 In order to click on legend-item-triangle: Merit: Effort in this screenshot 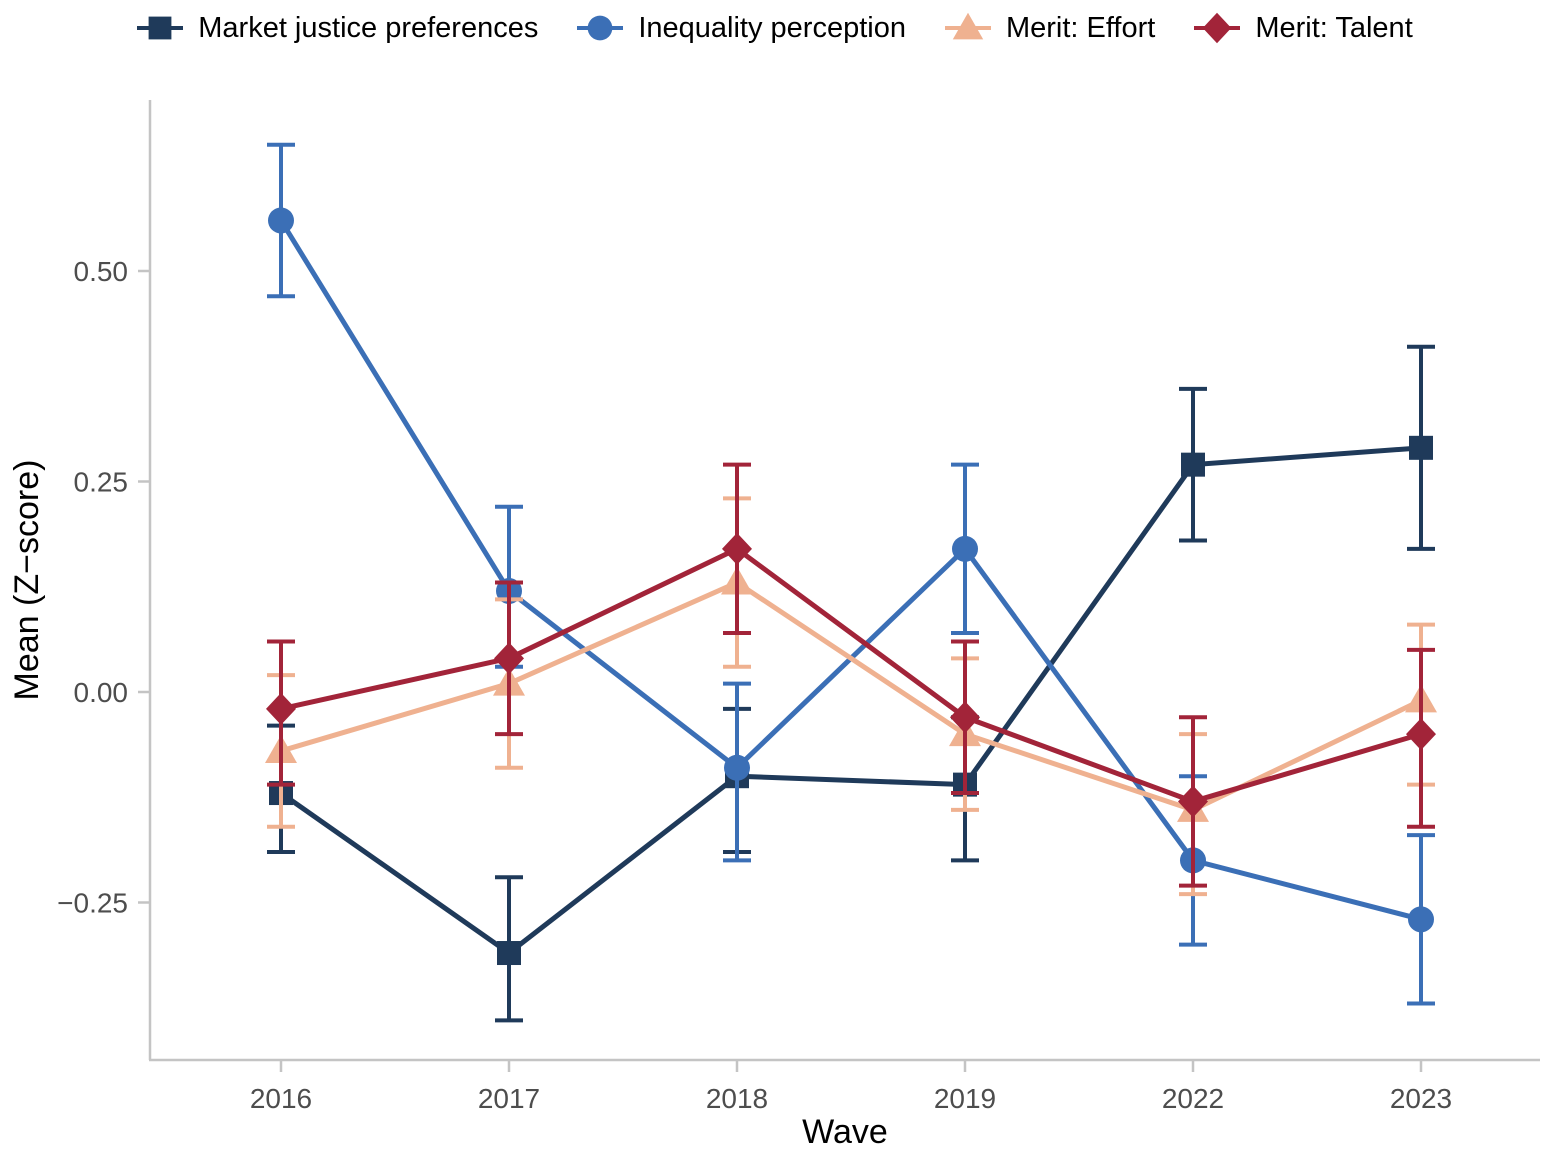, I will do `click(1048, 28)`.